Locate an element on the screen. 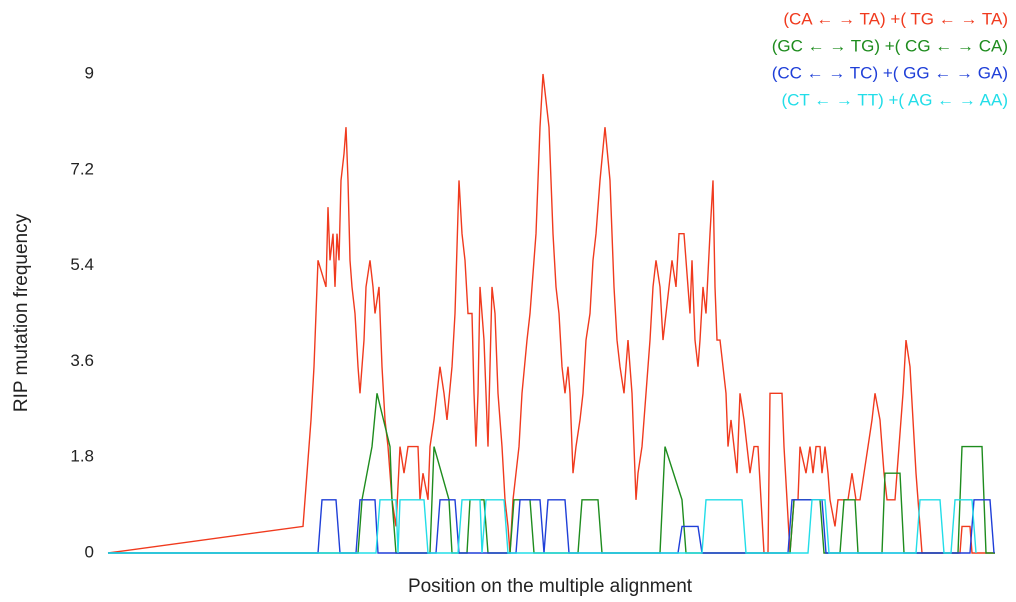 Image resolution: width=1016 pixels, height=602 pixels. legend-entry: (CT ← → TT) +( AG ← → AA) is located at coordinates (894, 99).